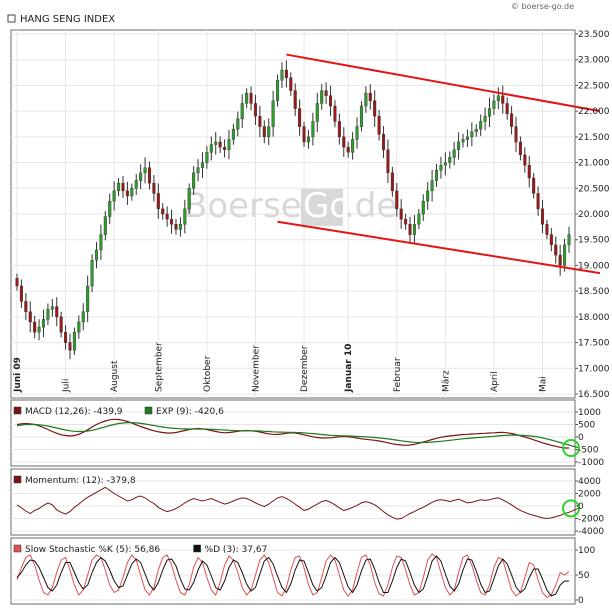 The height and width of the screenshot is (613, 612). I want to click on legend-label: Momentum: (12): -379,8, so click(80, 481).